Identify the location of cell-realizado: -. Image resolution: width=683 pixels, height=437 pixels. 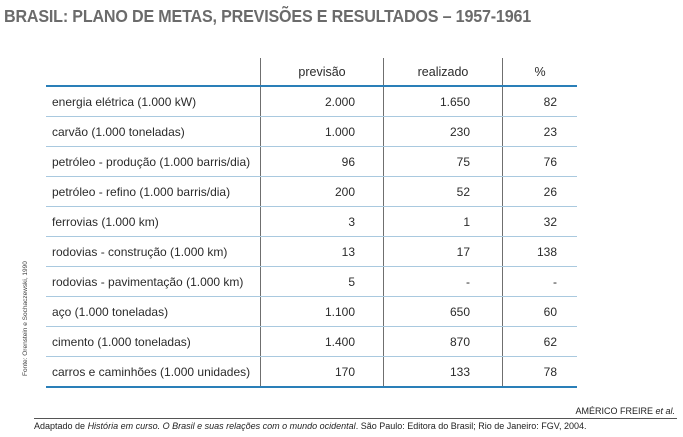
(443, 281).